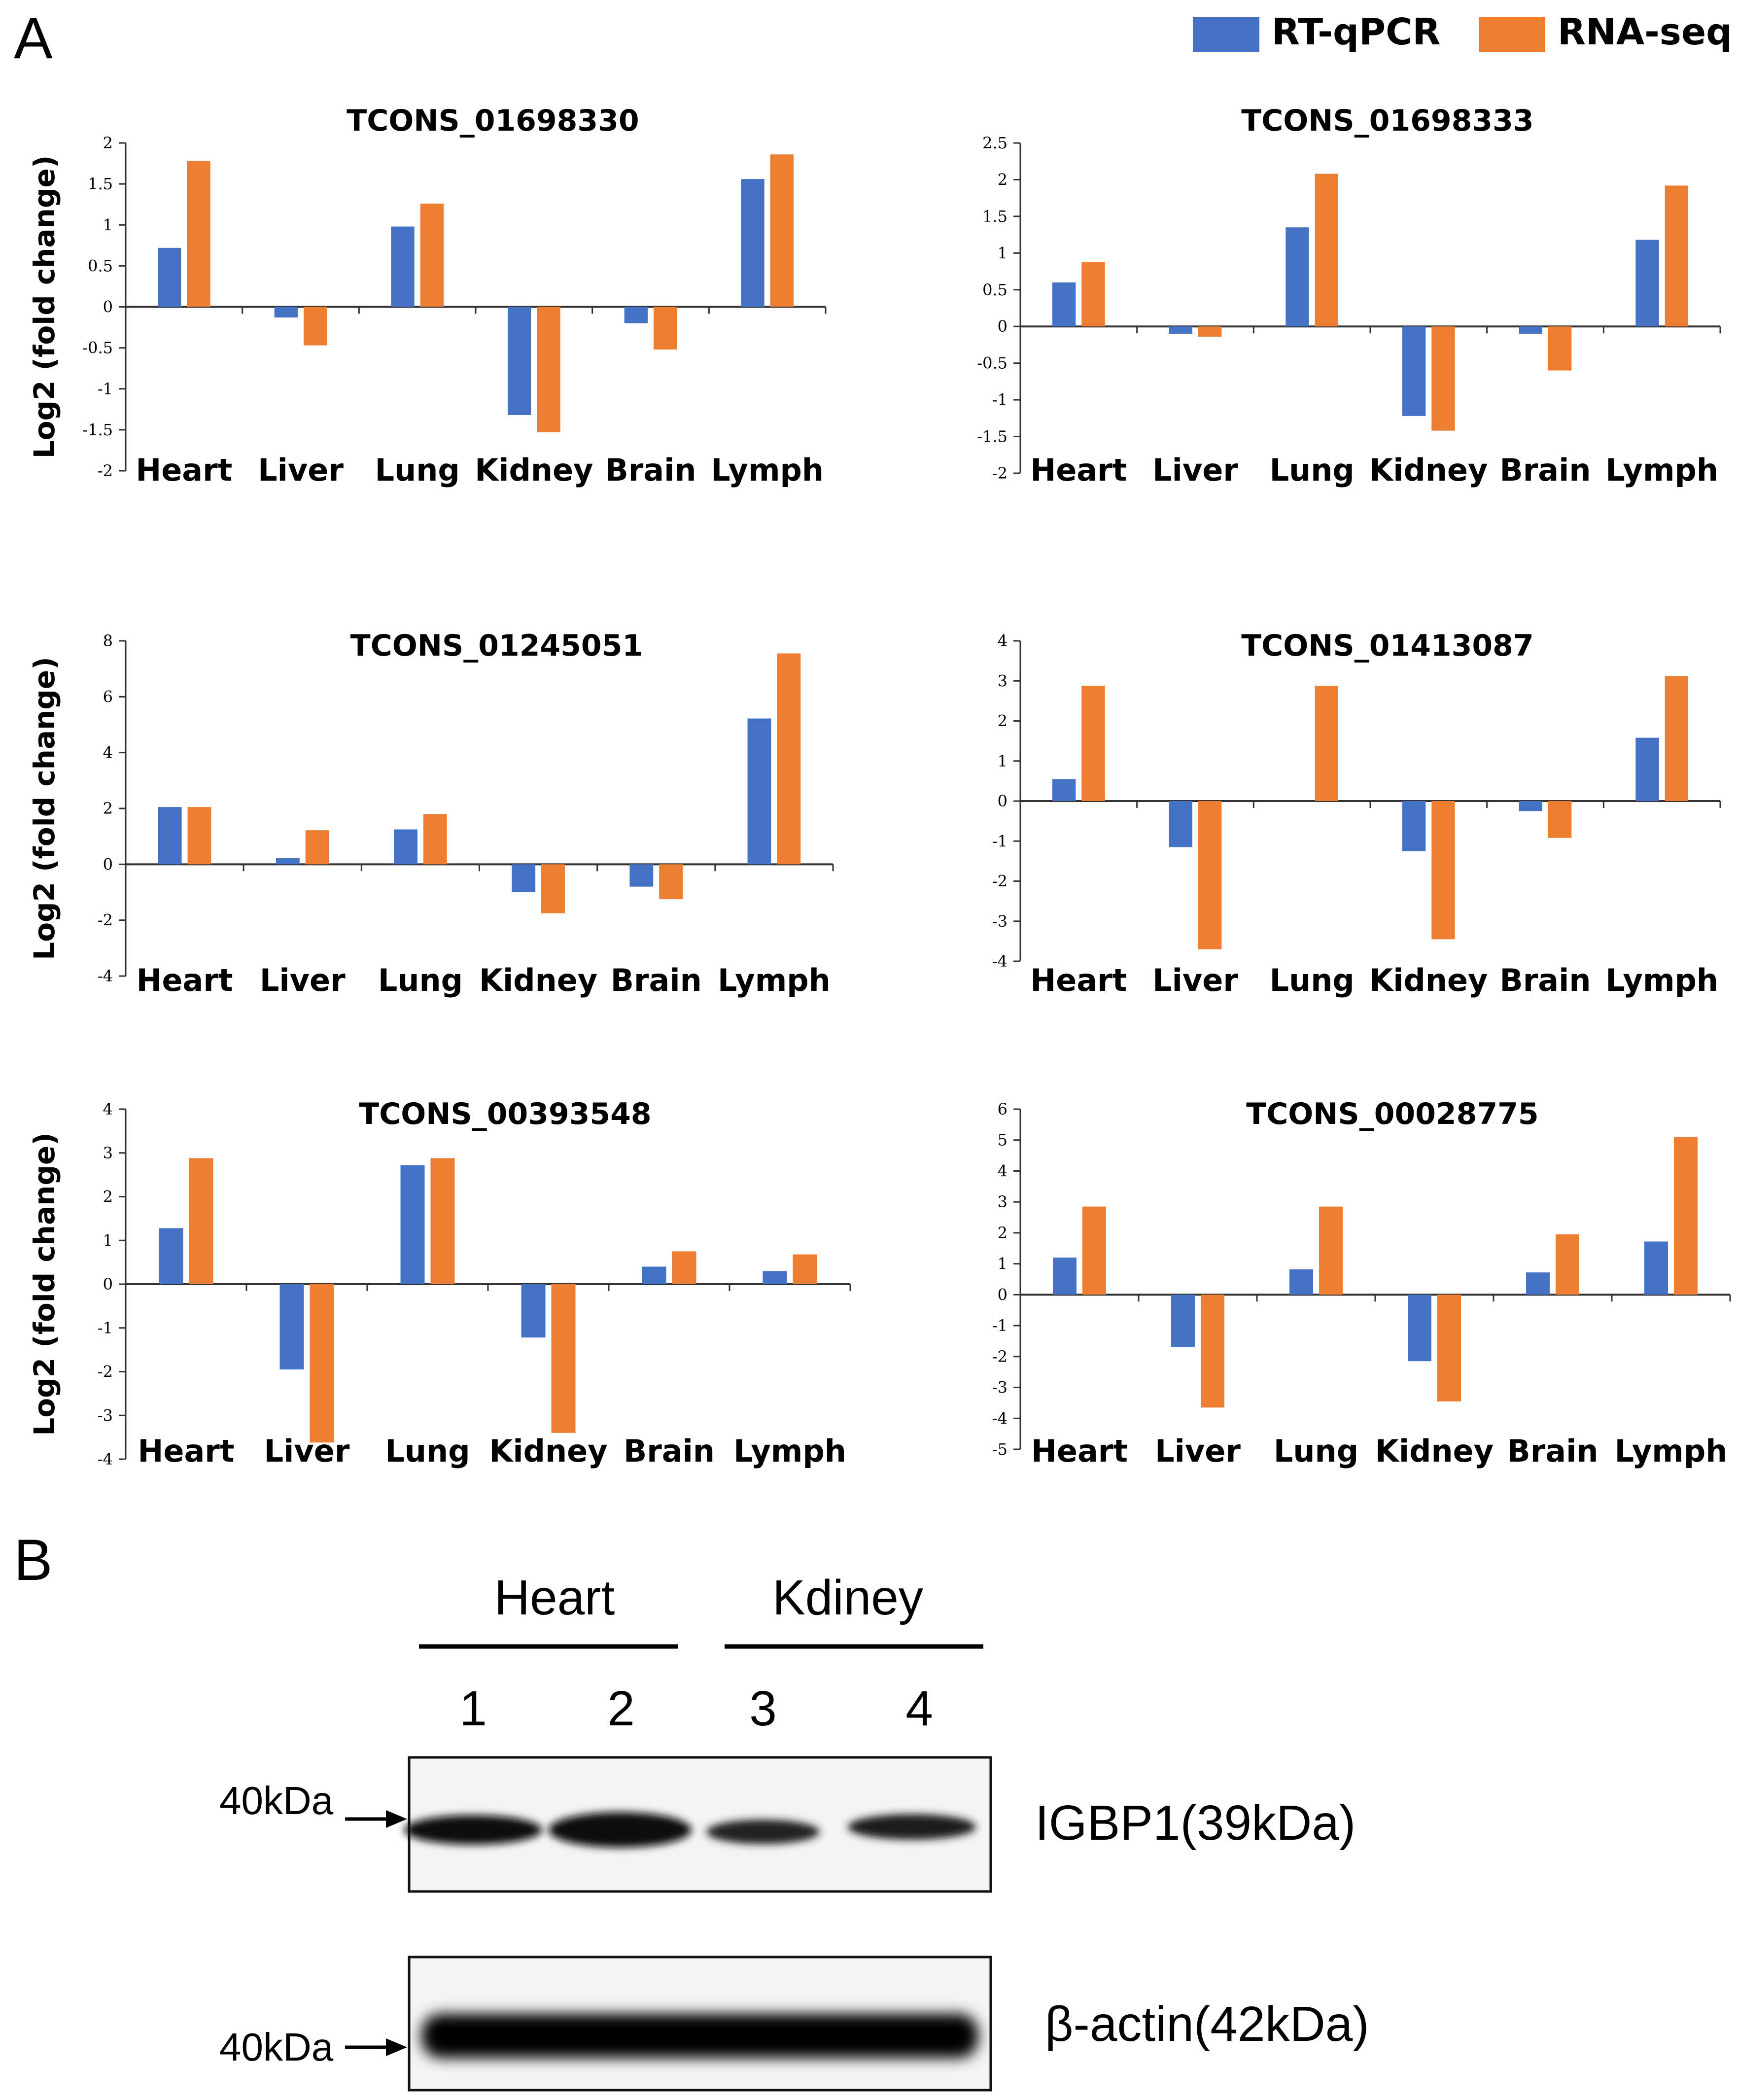 This screenshot has height=2100, width=1737. I want to click on chart-title: TCONS_01698333, so click(1387, 121).